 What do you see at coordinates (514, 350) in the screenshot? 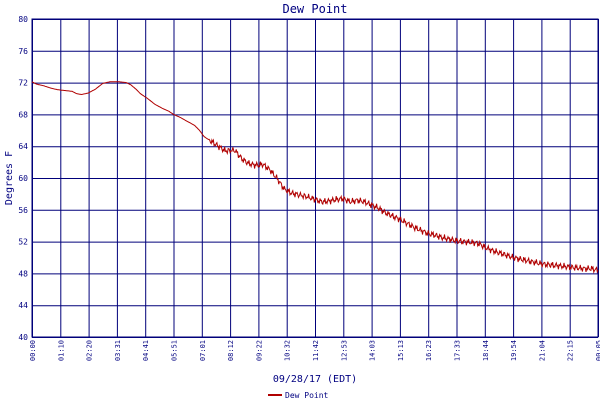
I see `x-tick-label: 19:54` at bounding box center [514, 350].